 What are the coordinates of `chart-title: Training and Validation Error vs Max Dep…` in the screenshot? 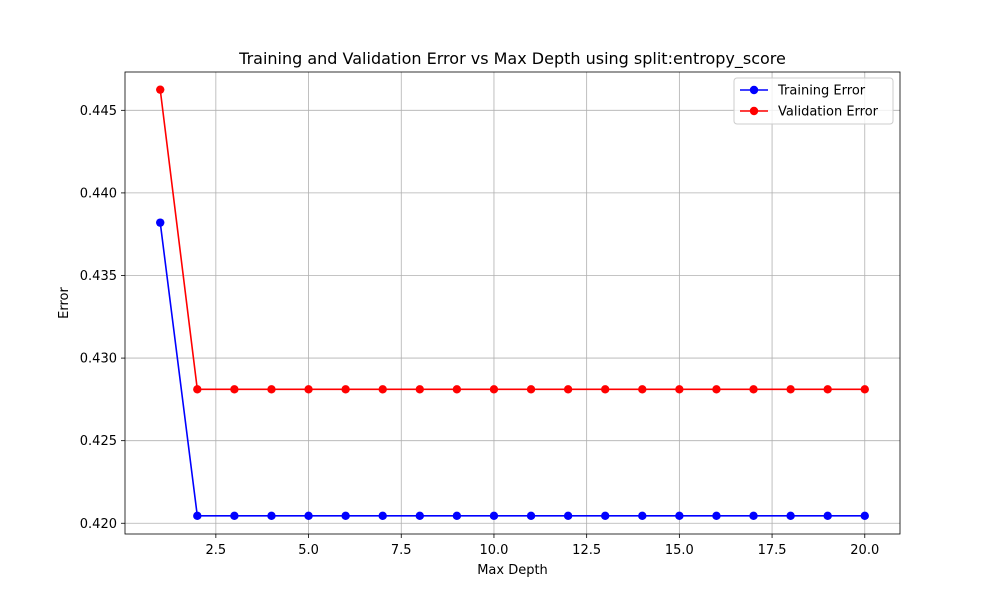 It's located at (512, 59).